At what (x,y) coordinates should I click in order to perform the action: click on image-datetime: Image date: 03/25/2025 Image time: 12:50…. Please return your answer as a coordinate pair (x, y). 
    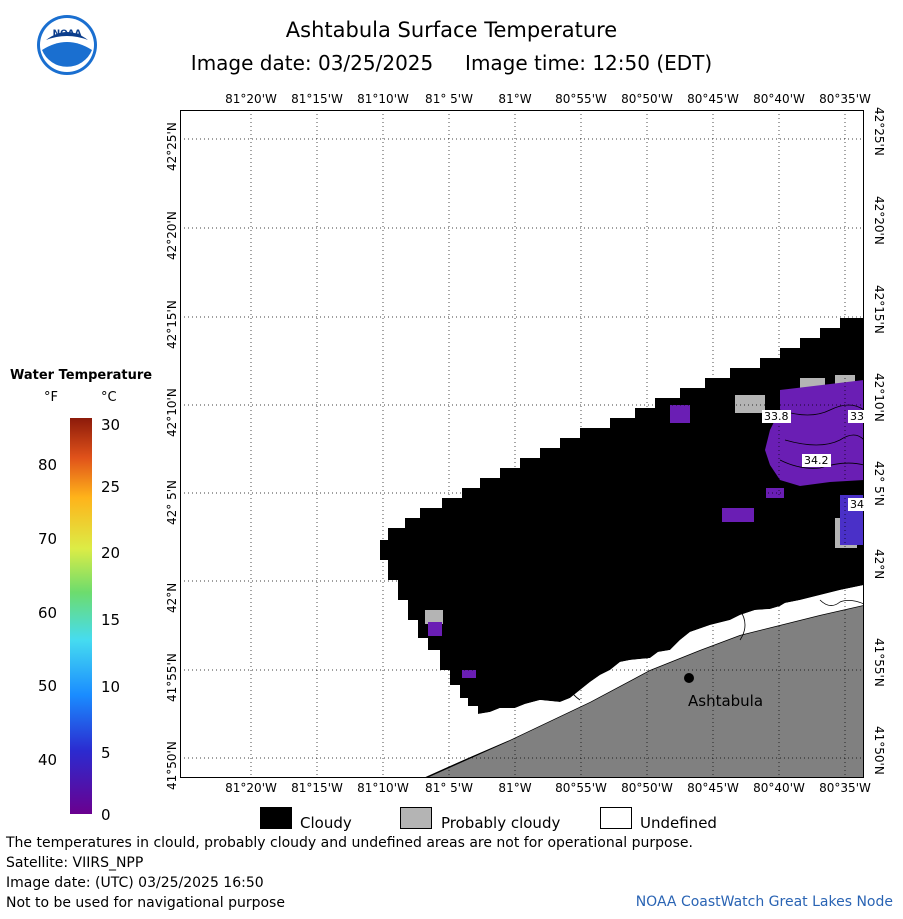
    Looking at the image, I should click on (451, 63).